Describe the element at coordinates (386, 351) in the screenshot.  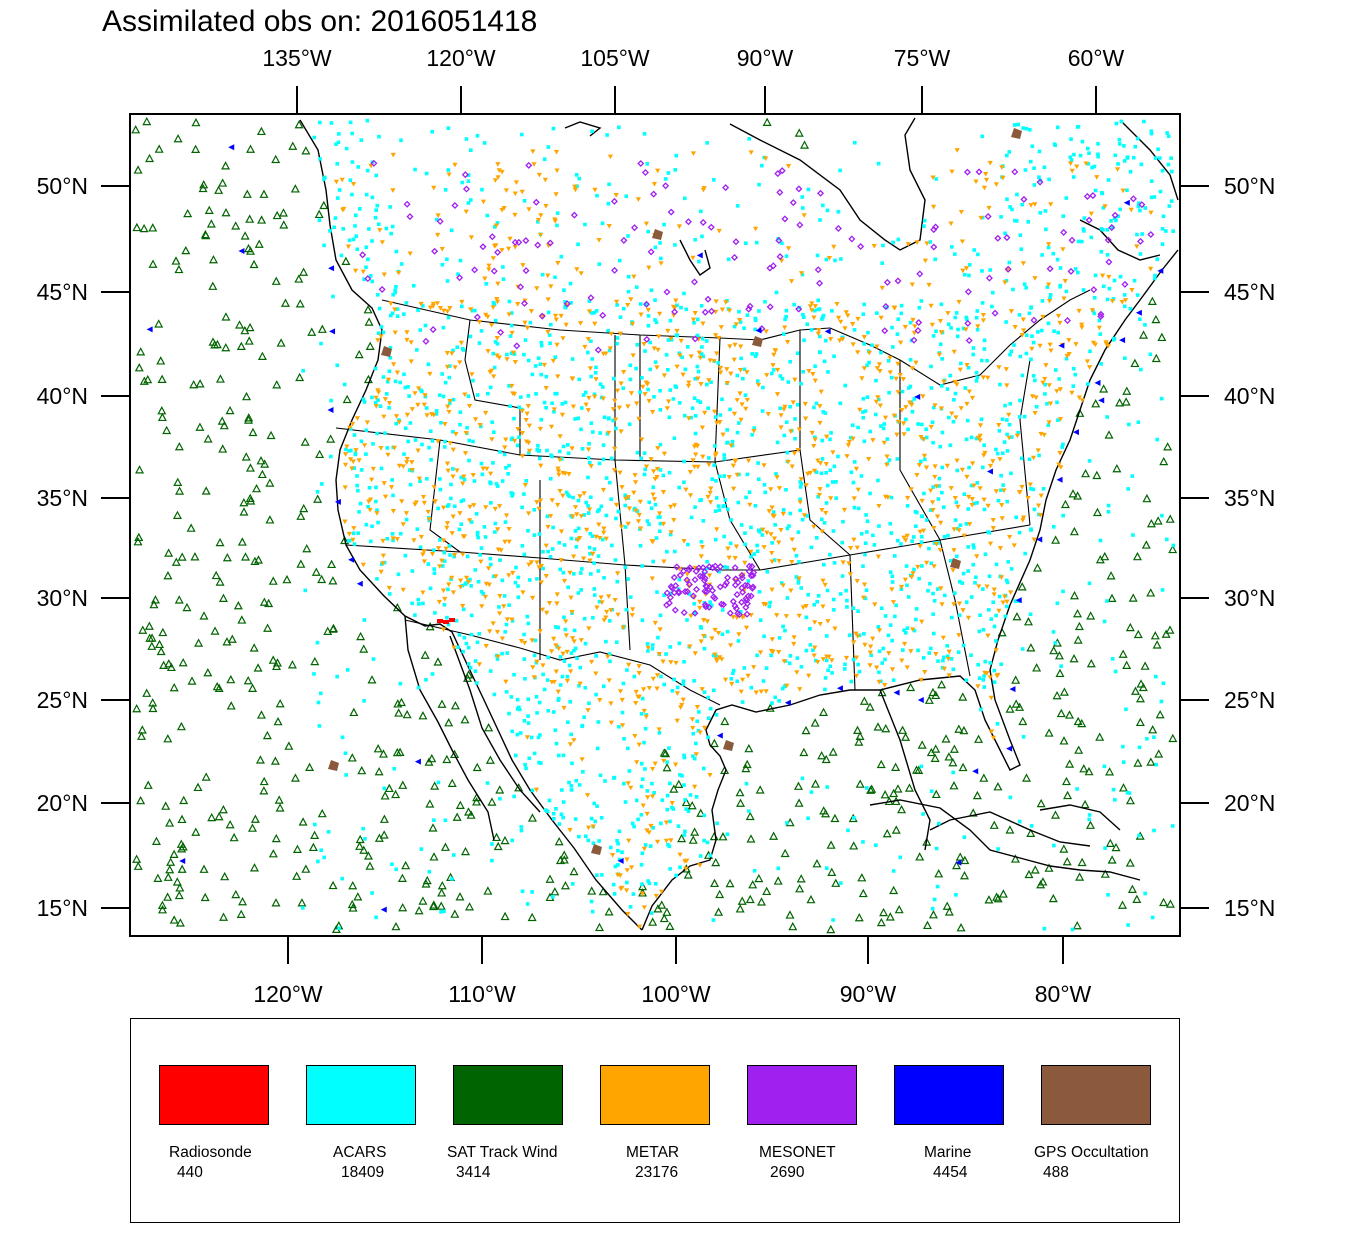
I see `gps-occultation-mark` at that location.